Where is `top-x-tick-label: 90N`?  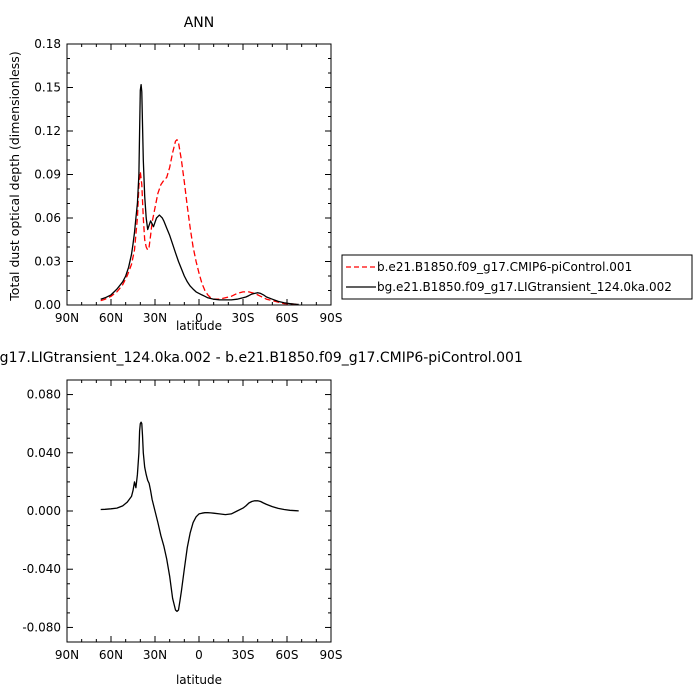 top-x-tick-label: 90N is located at coordinates (67, 318).